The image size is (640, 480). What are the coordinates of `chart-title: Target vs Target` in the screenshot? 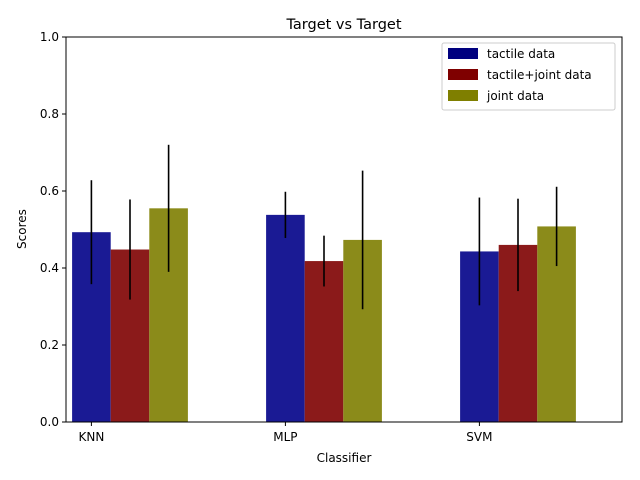 It's located at (343, 25).